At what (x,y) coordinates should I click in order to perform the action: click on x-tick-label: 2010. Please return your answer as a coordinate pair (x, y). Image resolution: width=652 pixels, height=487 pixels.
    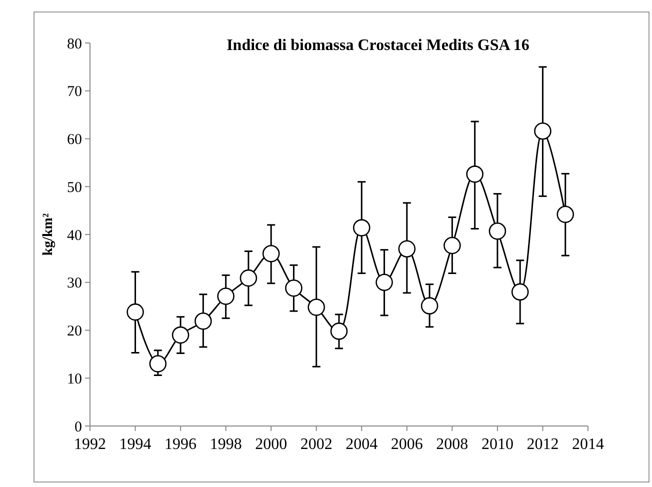
    Looking at the image, I should click on (497, 444).